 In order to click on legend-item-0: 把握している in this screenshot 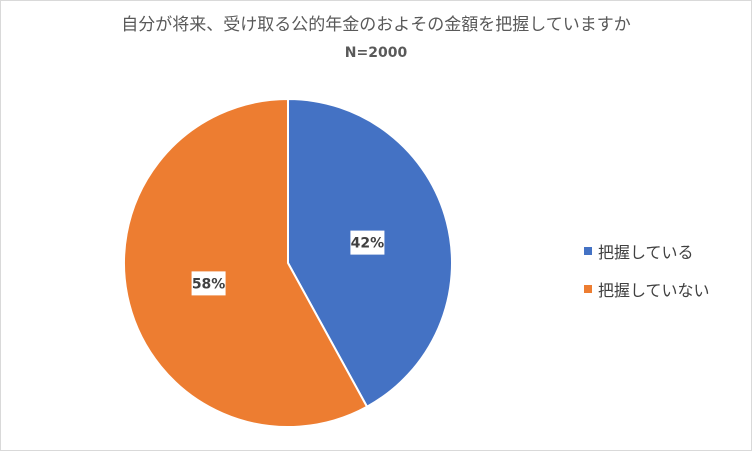, I will do `click(647, 251)`.